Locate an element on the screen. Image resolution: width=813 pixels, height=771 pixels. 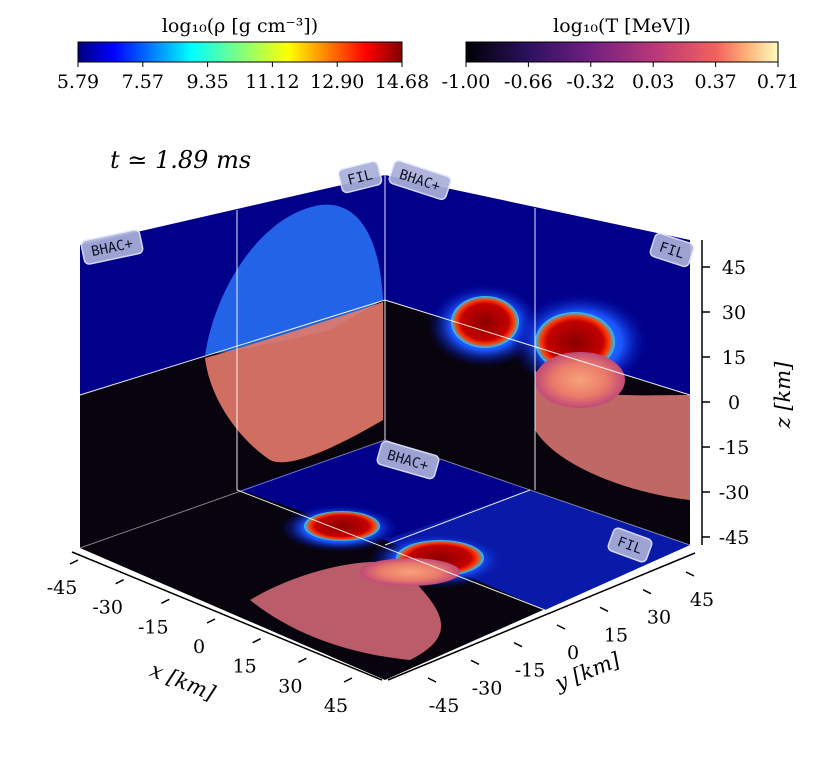
x-axis-tick-label: -45 is located at coordinates (62, 588).